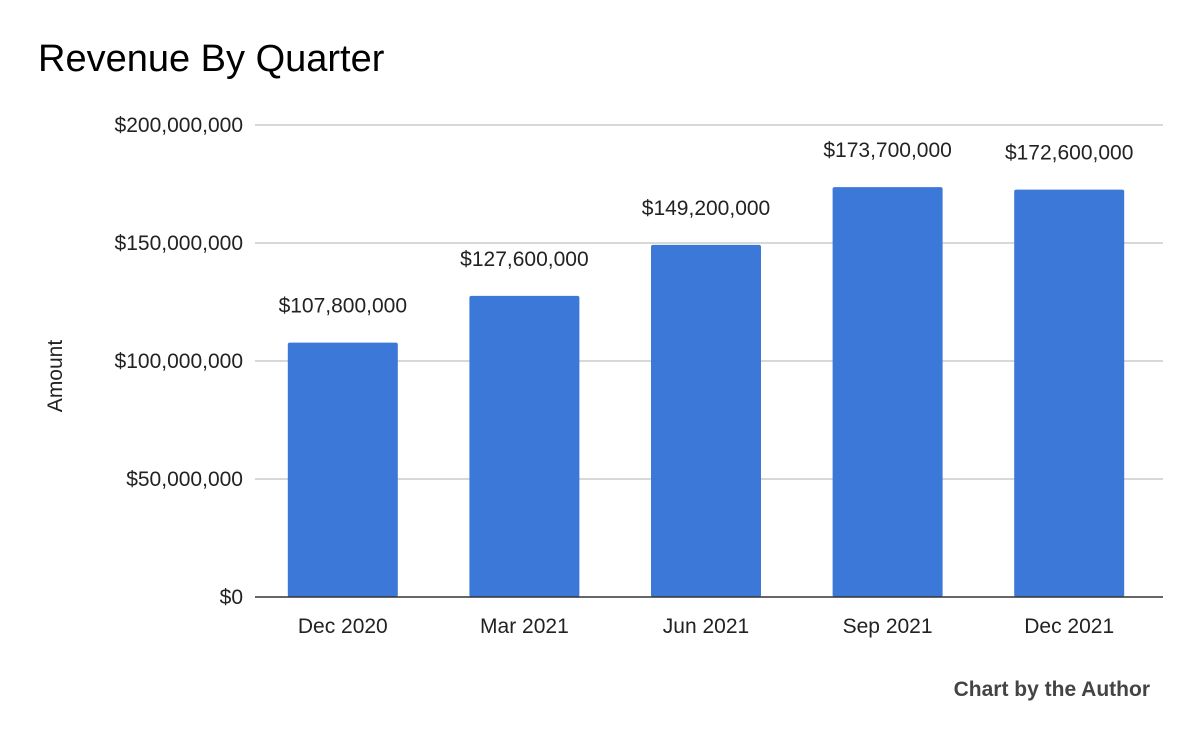 The image size is (1200, 742). Describe the element at coordinates (179, 125) in the screenshot. I see `y-tick-label: $200,000,000` at that location.